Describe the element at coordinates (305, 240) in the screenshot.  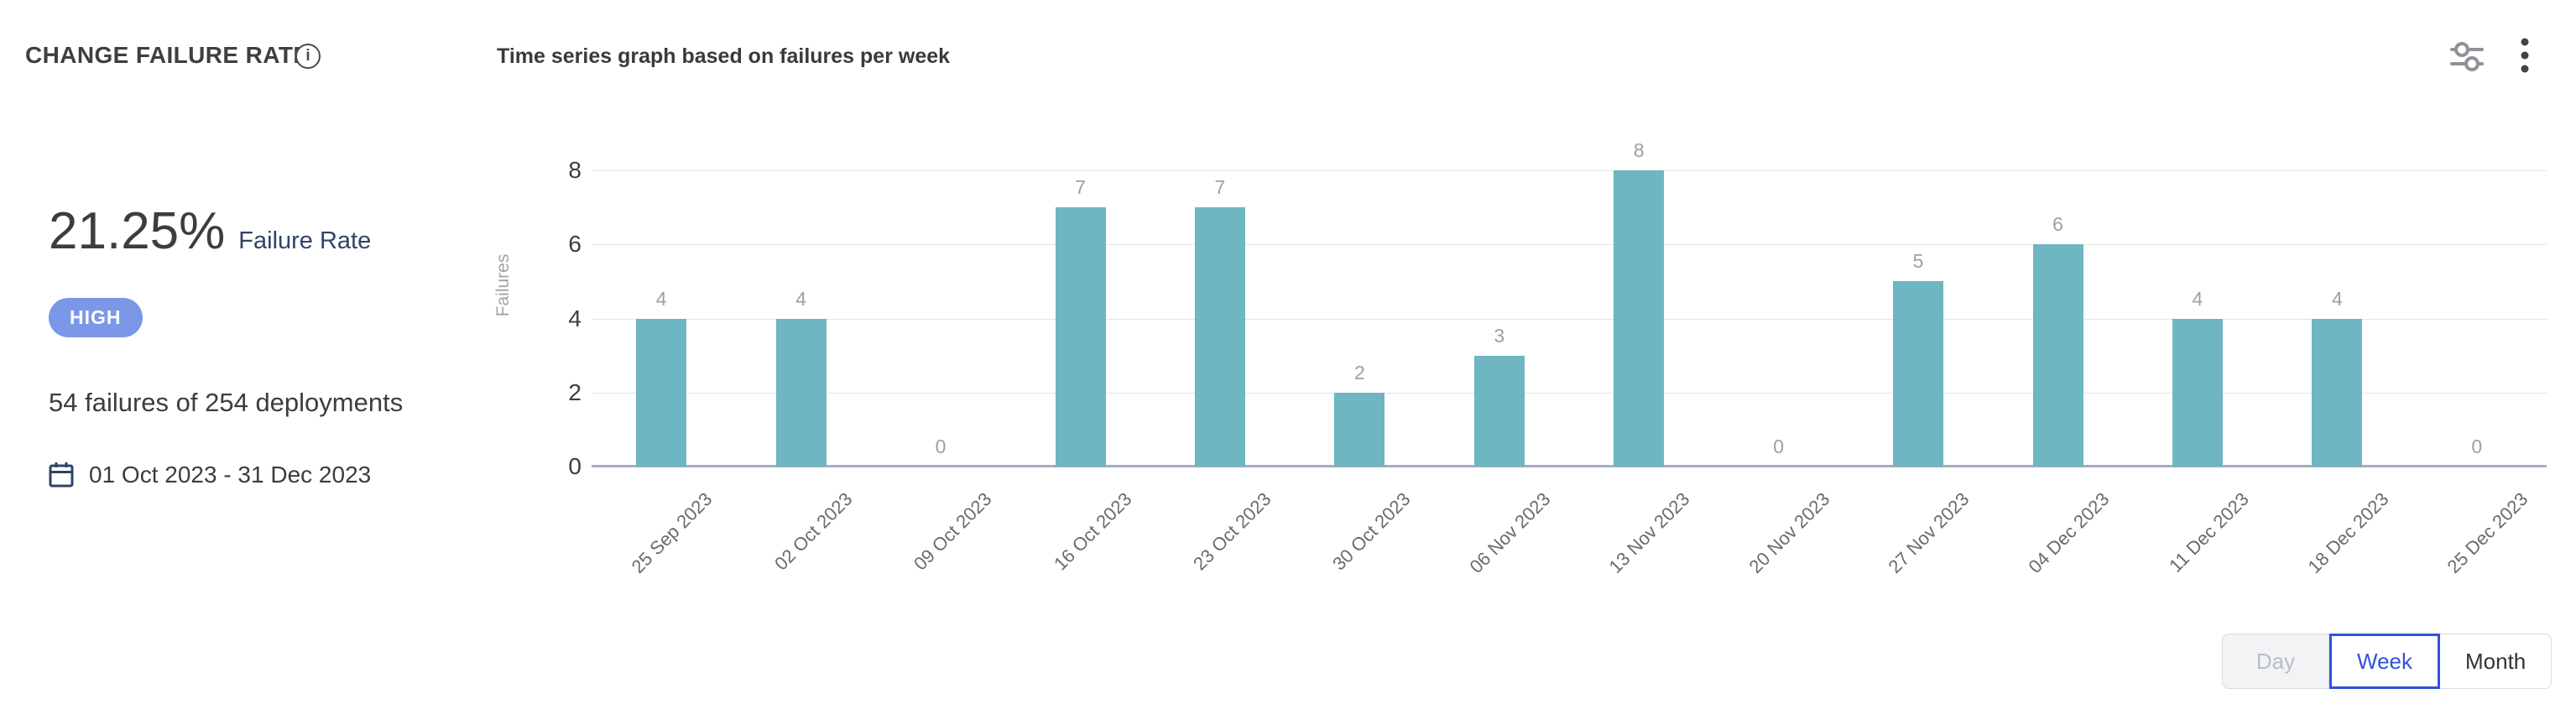
I see `failure-rate-label: Failure Rate` at that location.